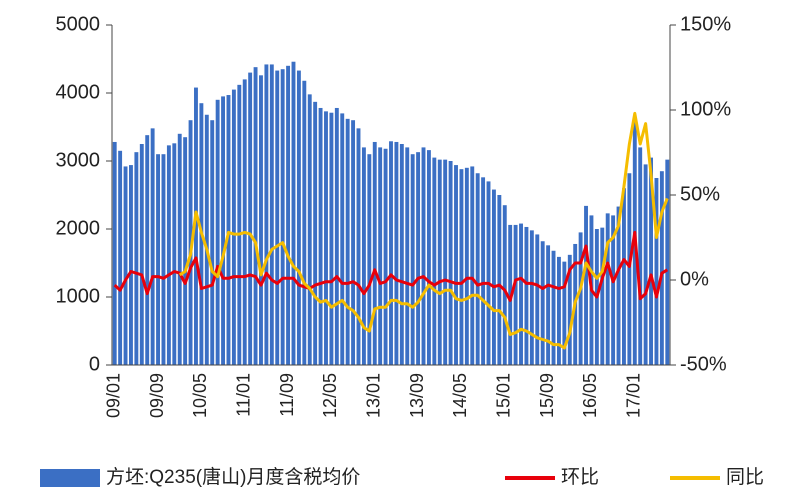 This screenshot has width=800, height=500. I want to click on y-tick-label: 1000, so click(78, 296).